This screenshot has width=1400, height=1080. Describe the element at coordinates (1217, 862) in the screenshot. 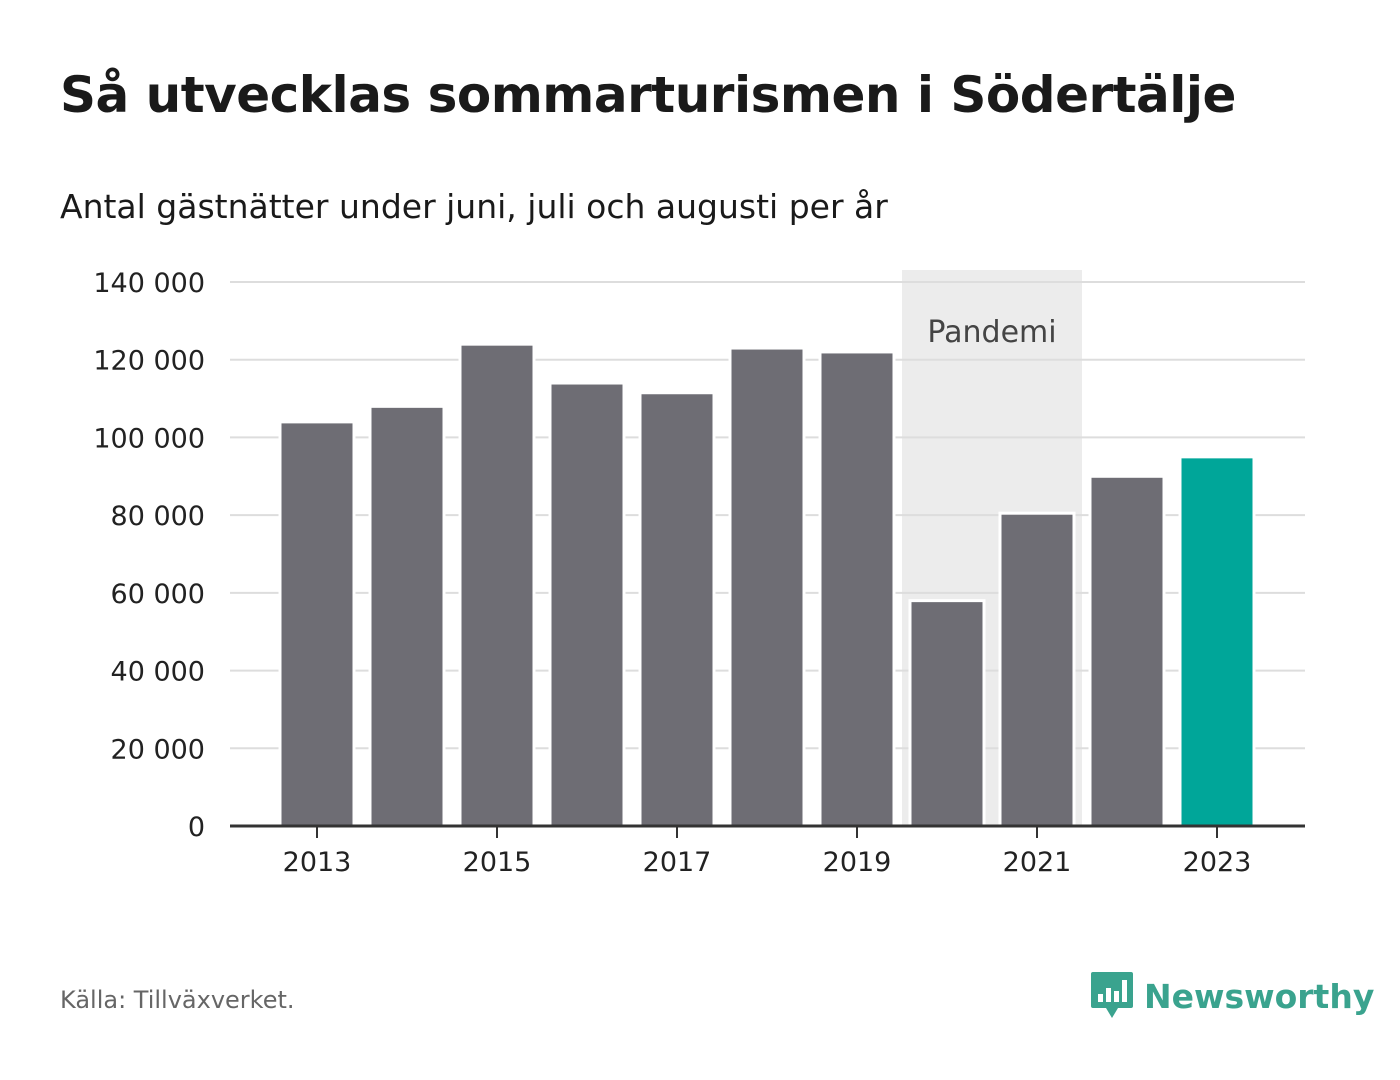

I see `x-tick-label: 2023` at that location.